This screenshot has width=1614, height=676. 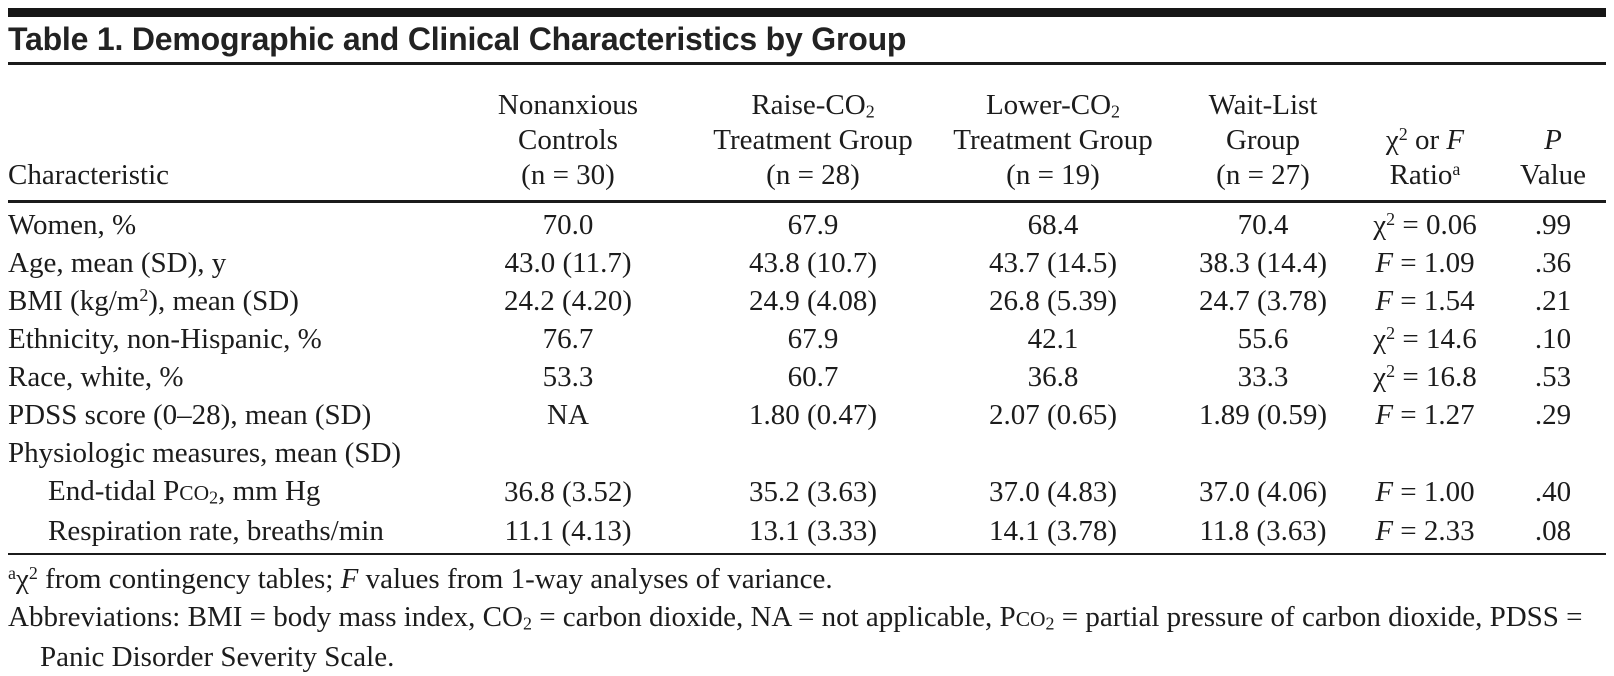 I want to click on row-label: Race, white, %, so click(x=96, y=377).